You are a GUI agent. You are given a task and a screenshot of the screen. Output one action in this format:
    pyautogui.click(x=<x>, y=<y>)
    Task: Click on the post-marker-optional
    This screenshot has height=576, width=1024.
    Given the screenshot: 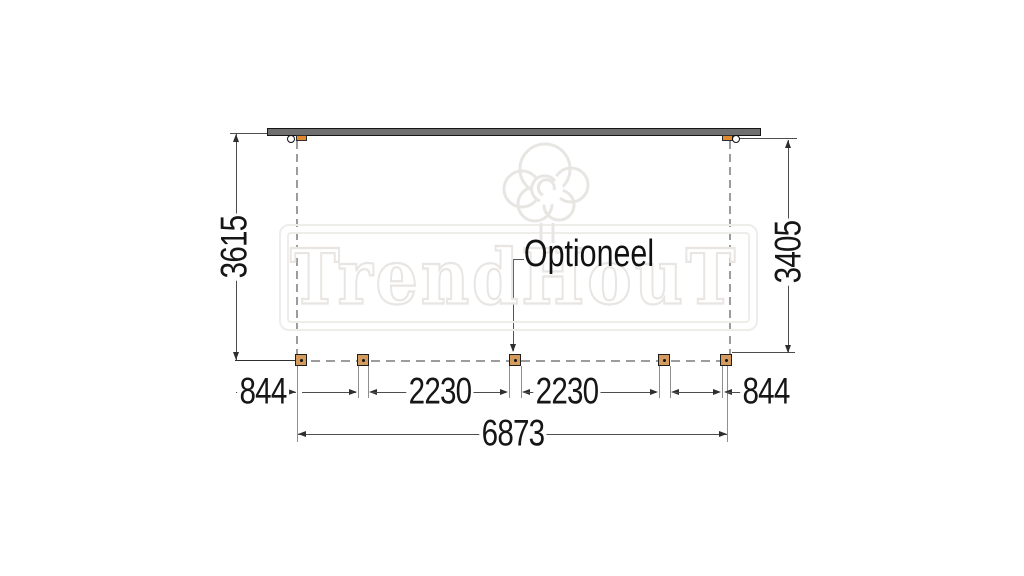 What is the action you would take?
    pyautogui.click(x=515, y=360)
    